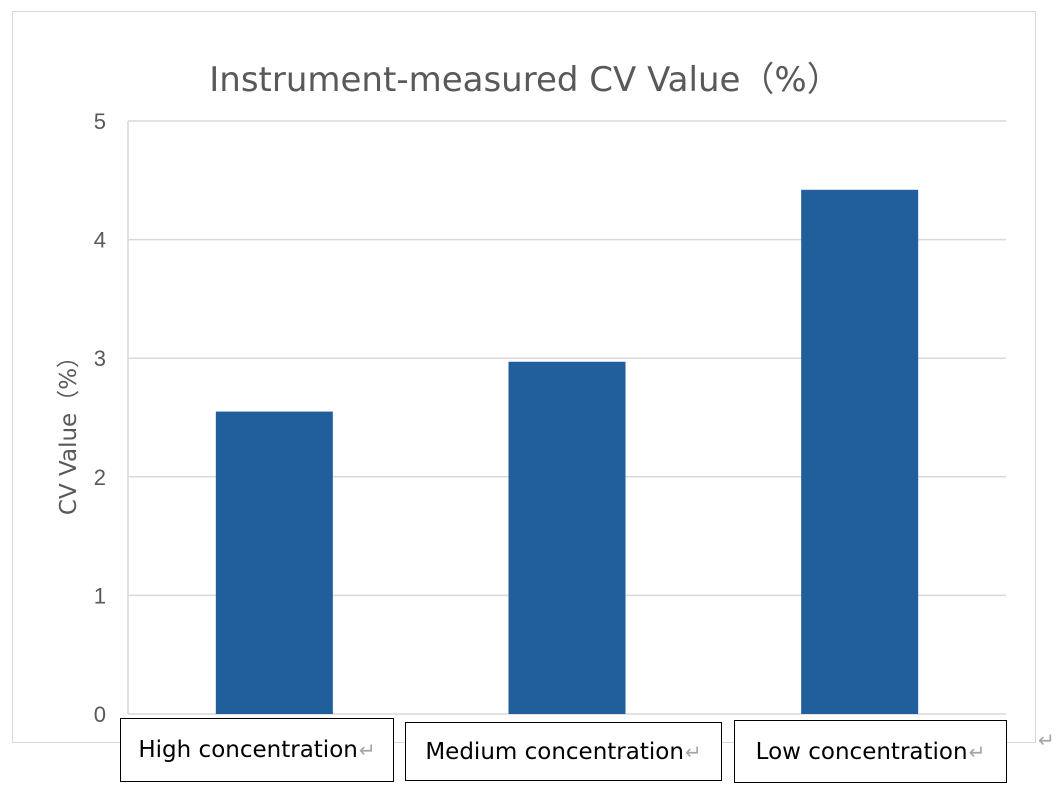 The height and width of the screenshot is (790, 1059). Describe the element at coordinates (69, 430) in the screenshot. I see `y-axis-label: CV Value（%）` at that location.